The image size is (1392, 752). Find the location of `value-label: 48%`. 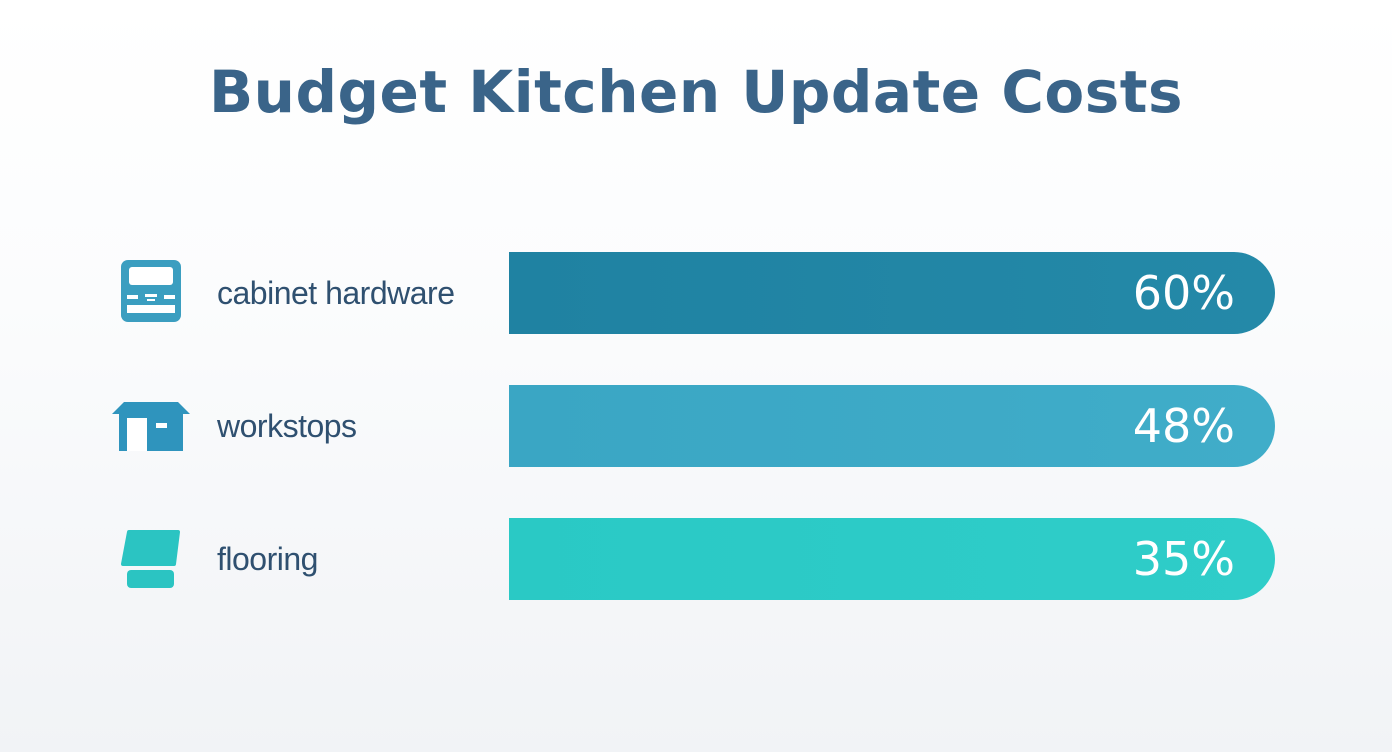

value-label: 48% is located at coordinates (1183, 426).